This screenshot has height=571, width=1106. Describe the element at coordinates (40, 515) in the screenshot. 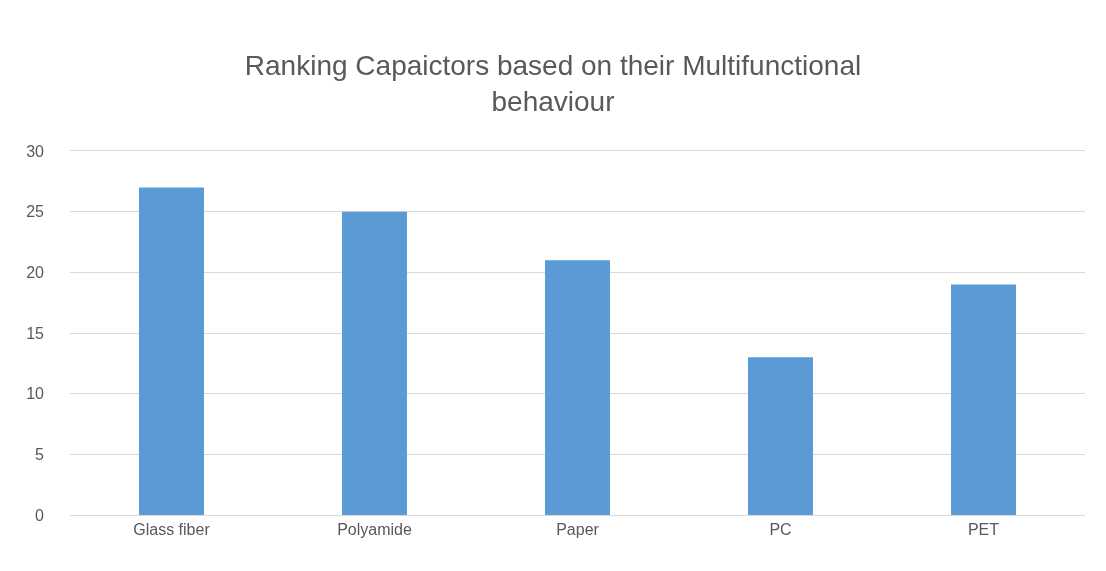

I see `y-tick-label: 0` at that location.